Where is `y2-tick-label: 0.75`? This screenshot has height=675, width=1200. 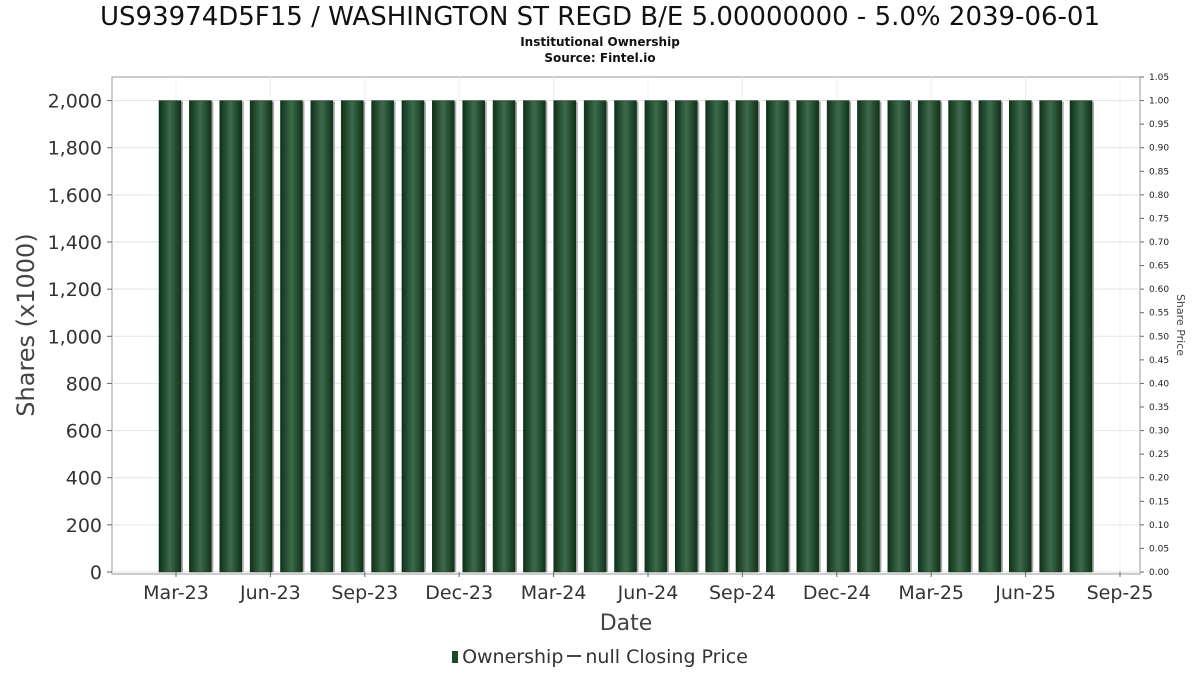 y2-tick-label: 0.75 is located at coordinates (1159, 219).